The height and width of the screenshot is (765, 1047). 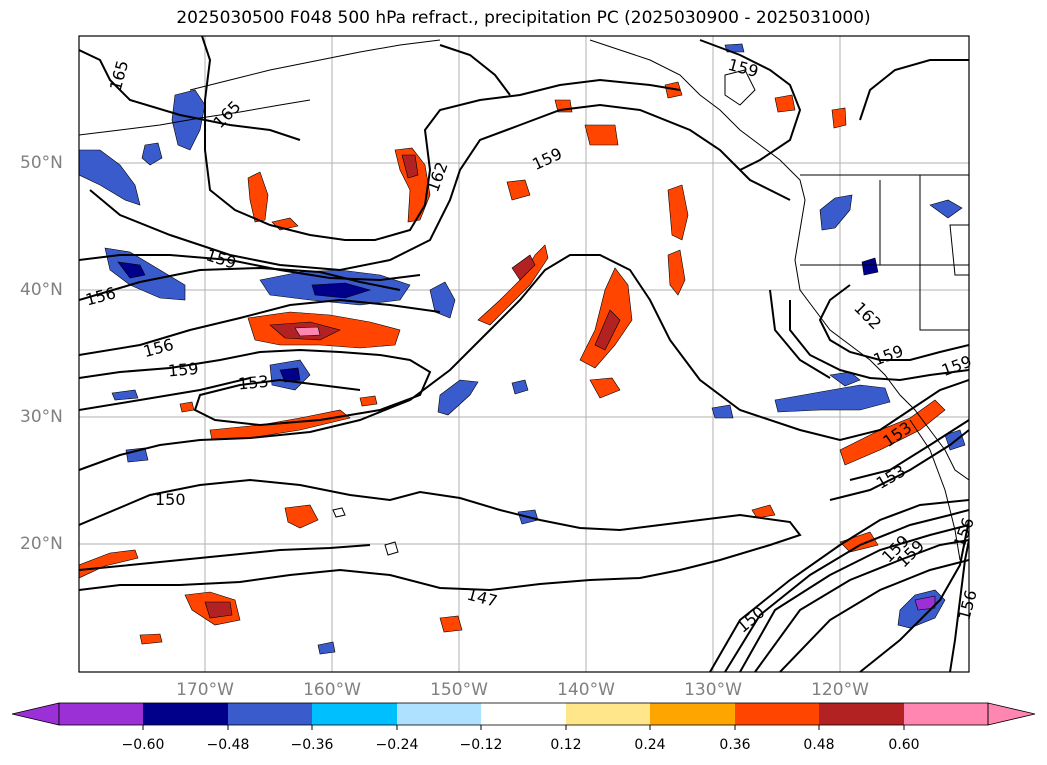 I want to click on latitude-label: 50°N, so click(x=41, y=163).